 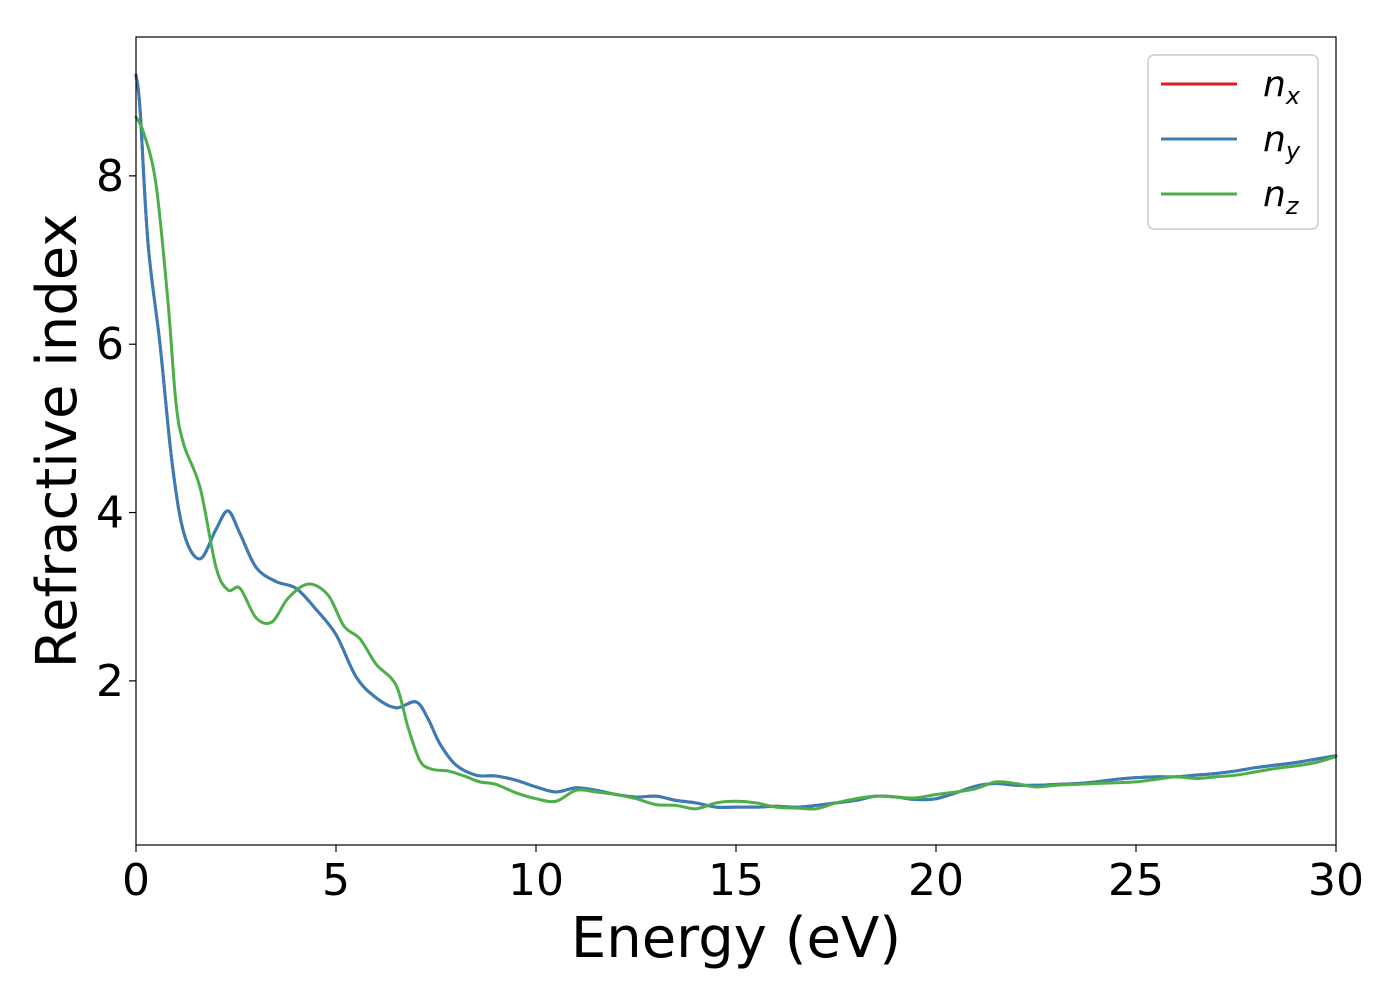 I want to click on legend-label-nz: nz, so click(x=1281, y=197).